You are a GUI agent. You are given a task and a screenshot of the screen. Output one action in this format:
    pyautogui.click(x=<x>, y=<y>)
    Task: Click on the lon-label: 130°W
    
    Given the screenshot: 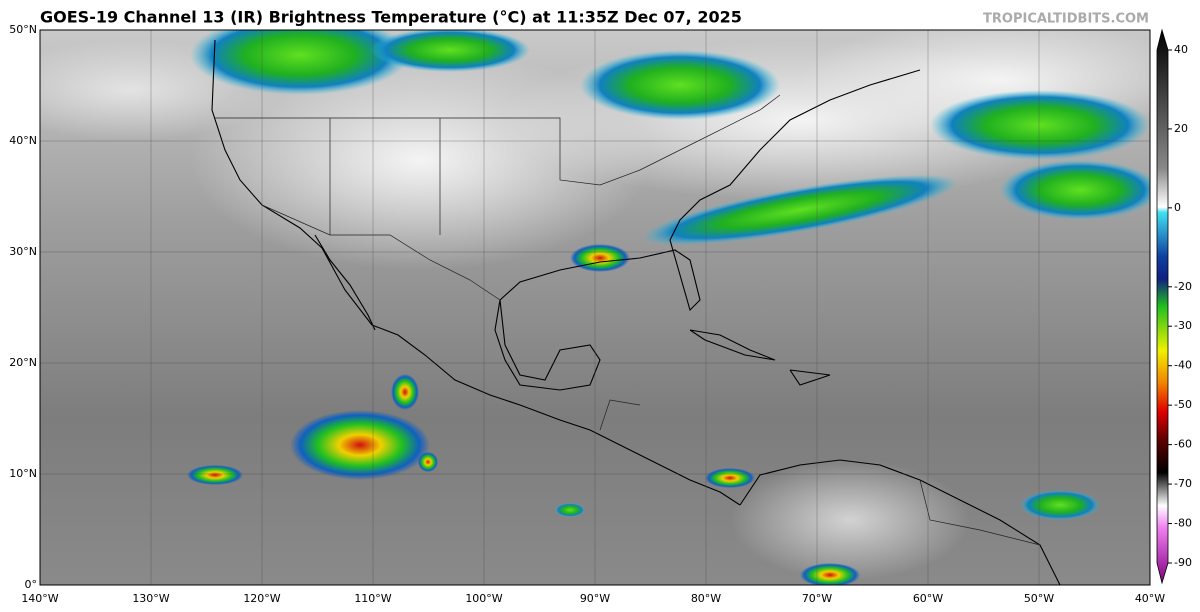 What is the action you would take?
    pyautogui.click(x=150, y=598)
    